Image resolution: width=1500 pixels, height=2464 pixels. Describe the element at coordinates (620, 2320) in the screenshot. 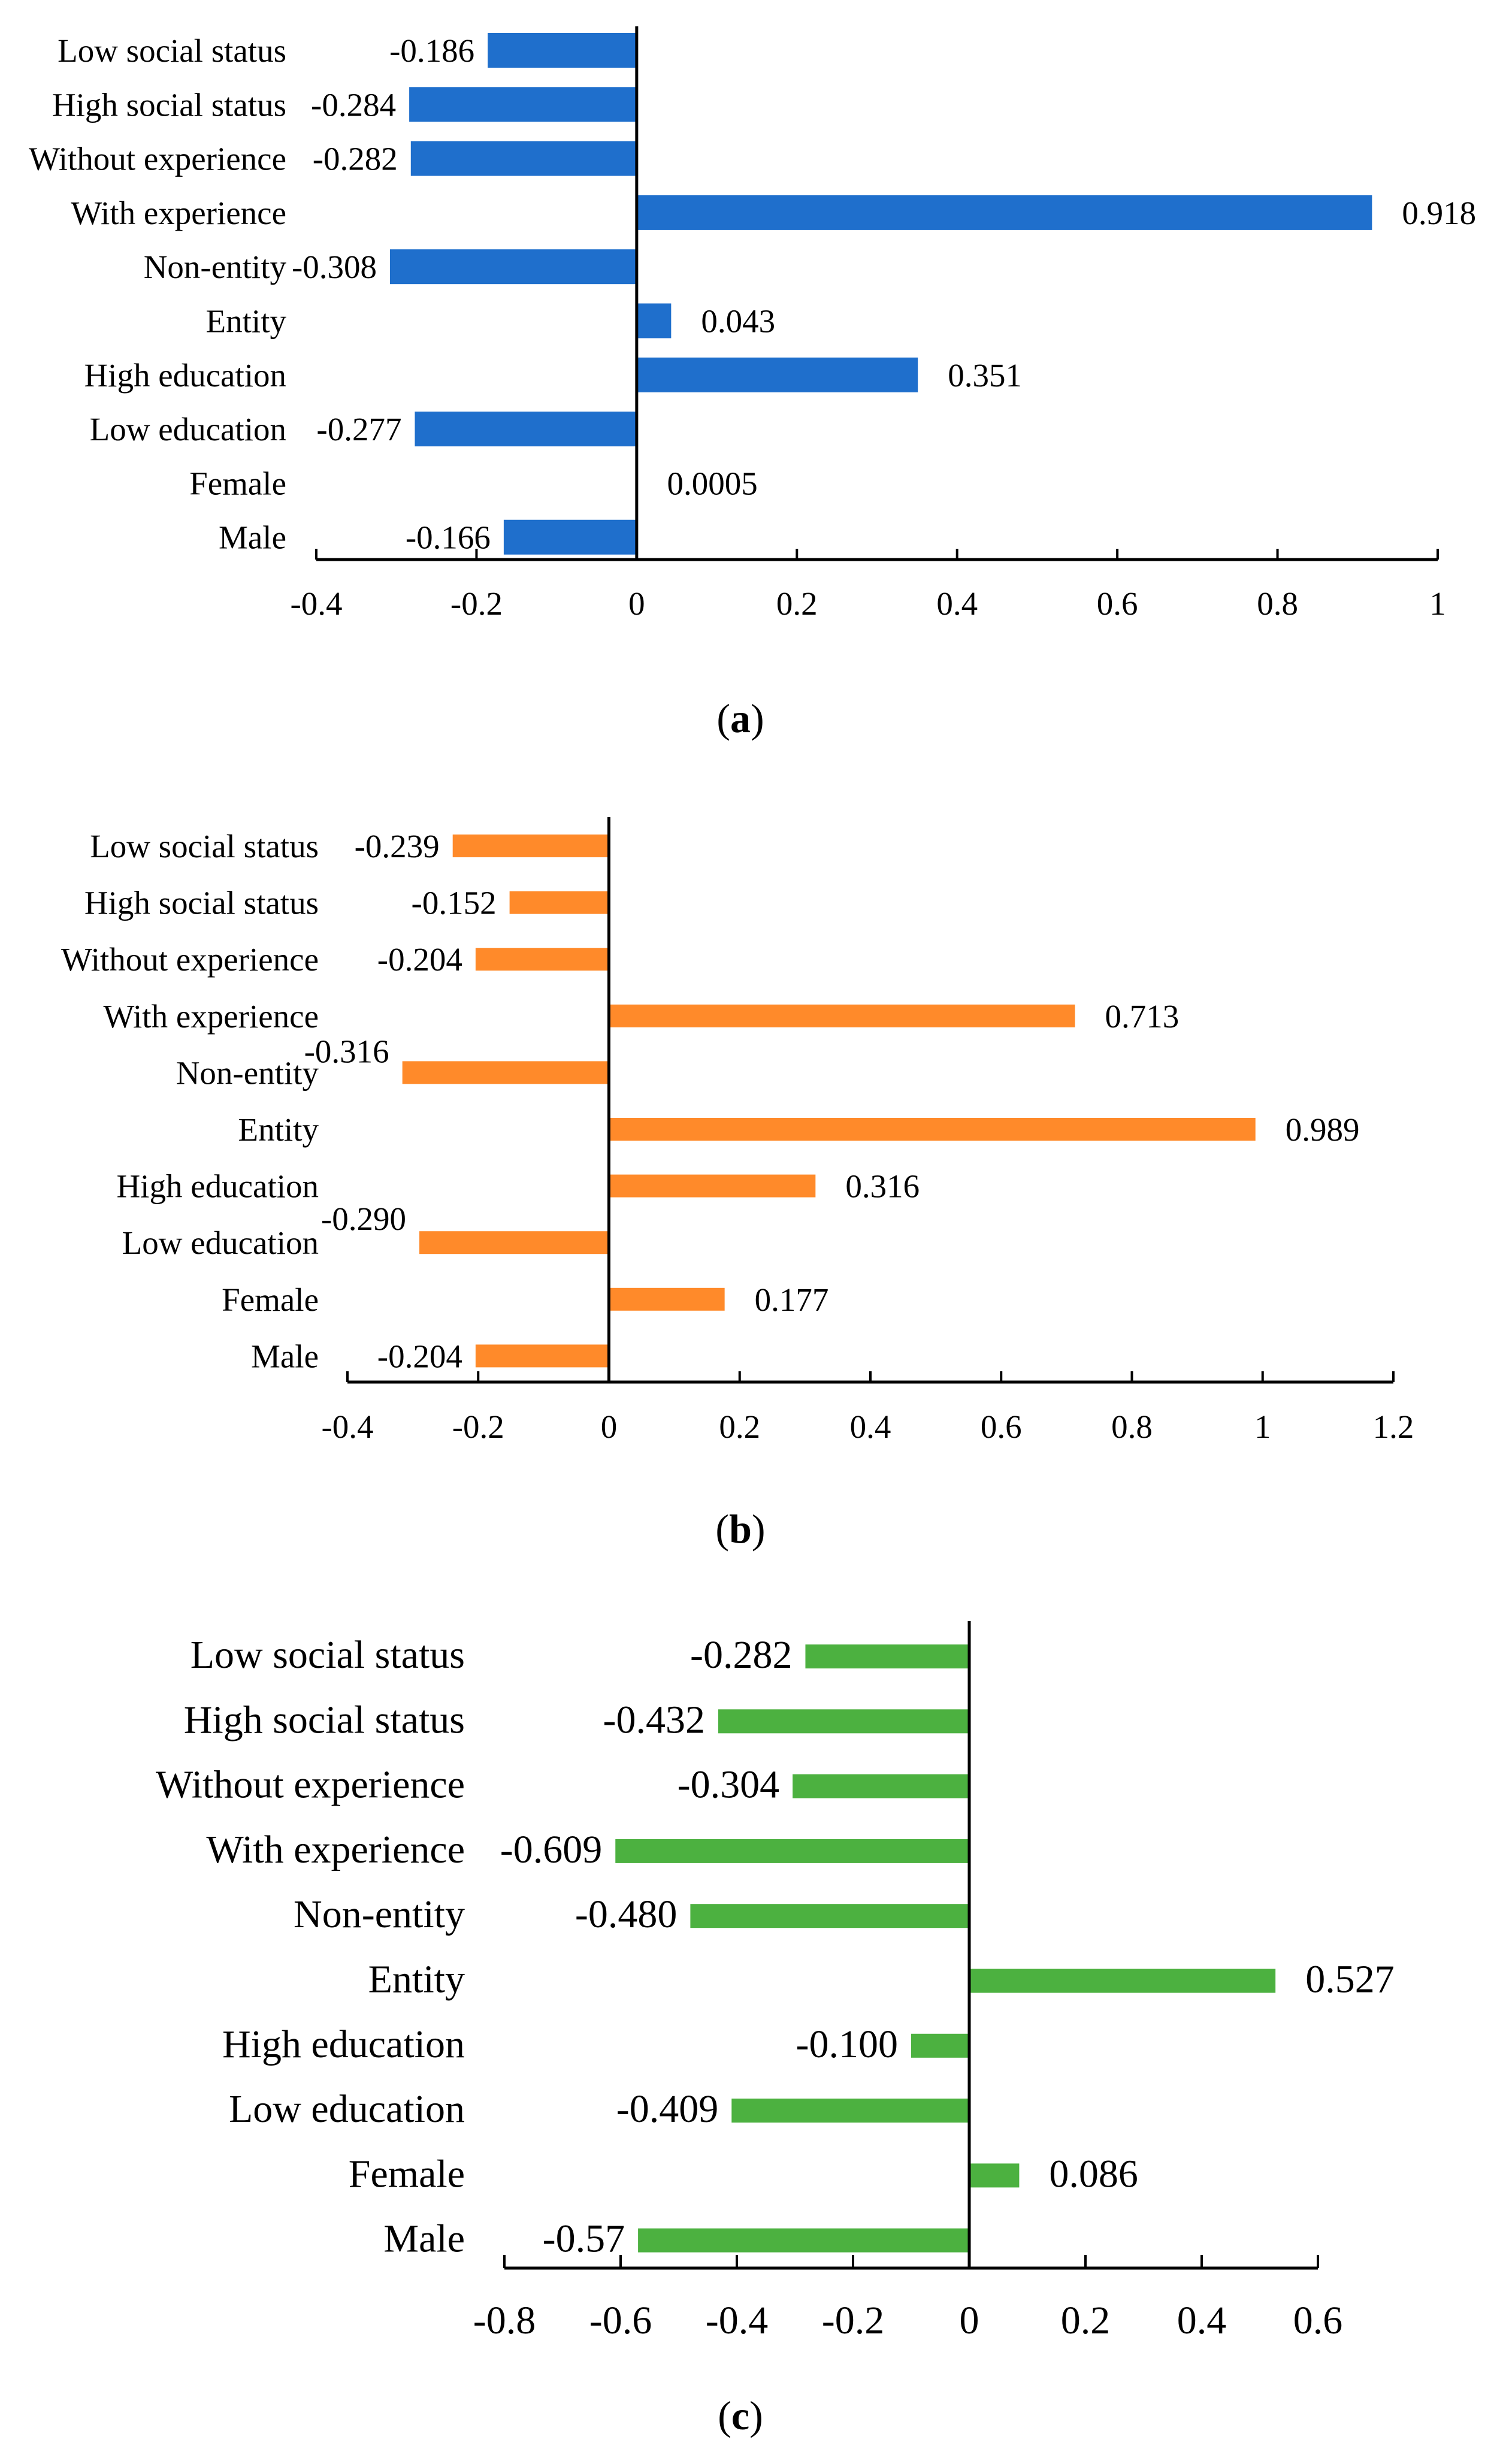

I see `x-tick-label: -0.6` at that location.